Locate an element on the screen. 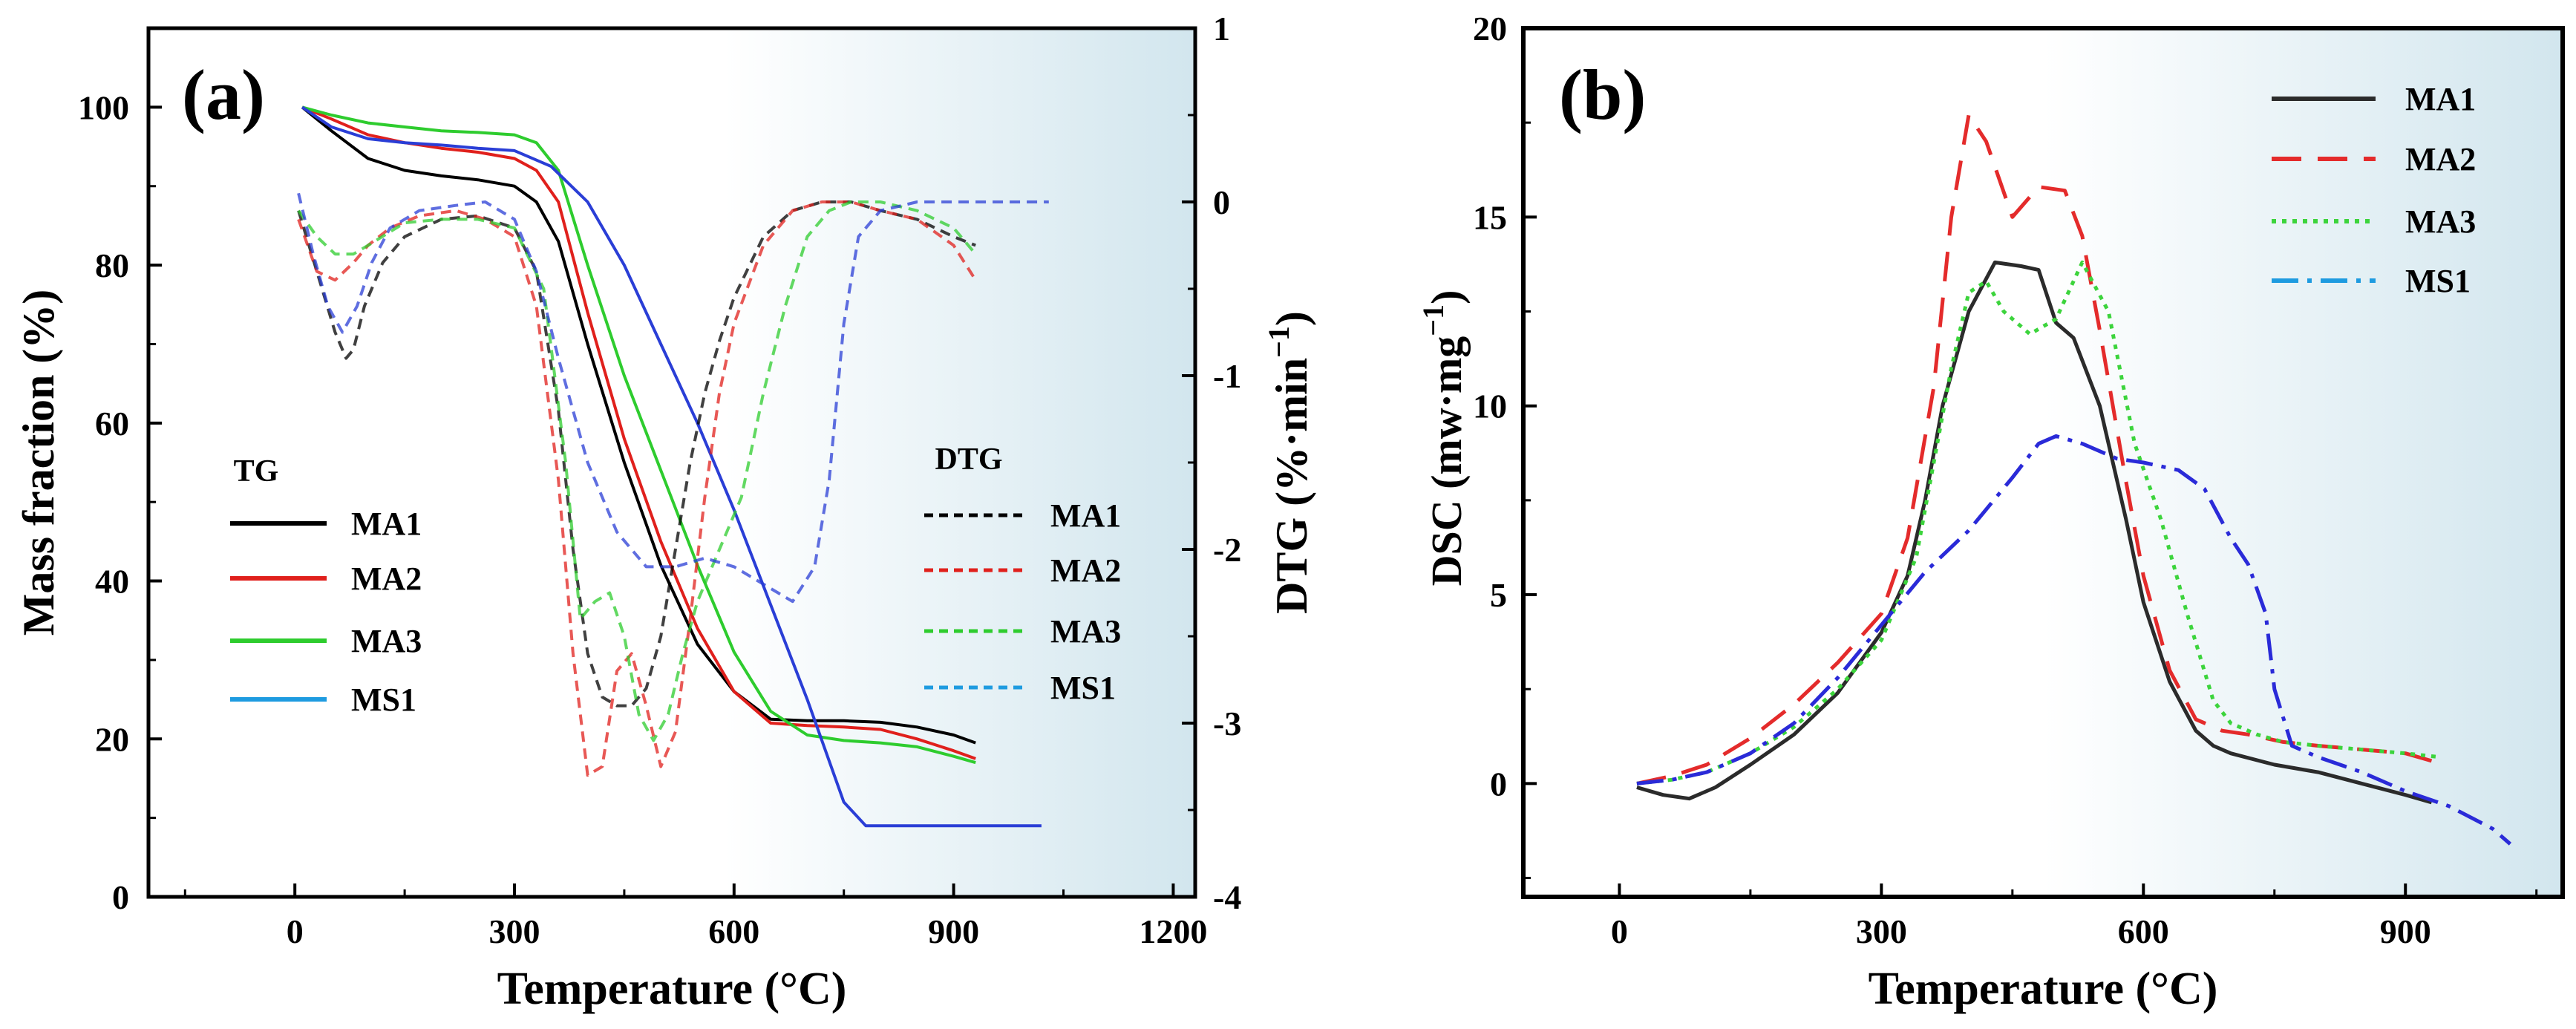 This screenshot has height=1029, width=2576. panel-a-label: (a) is located at coordinates (223, 94).